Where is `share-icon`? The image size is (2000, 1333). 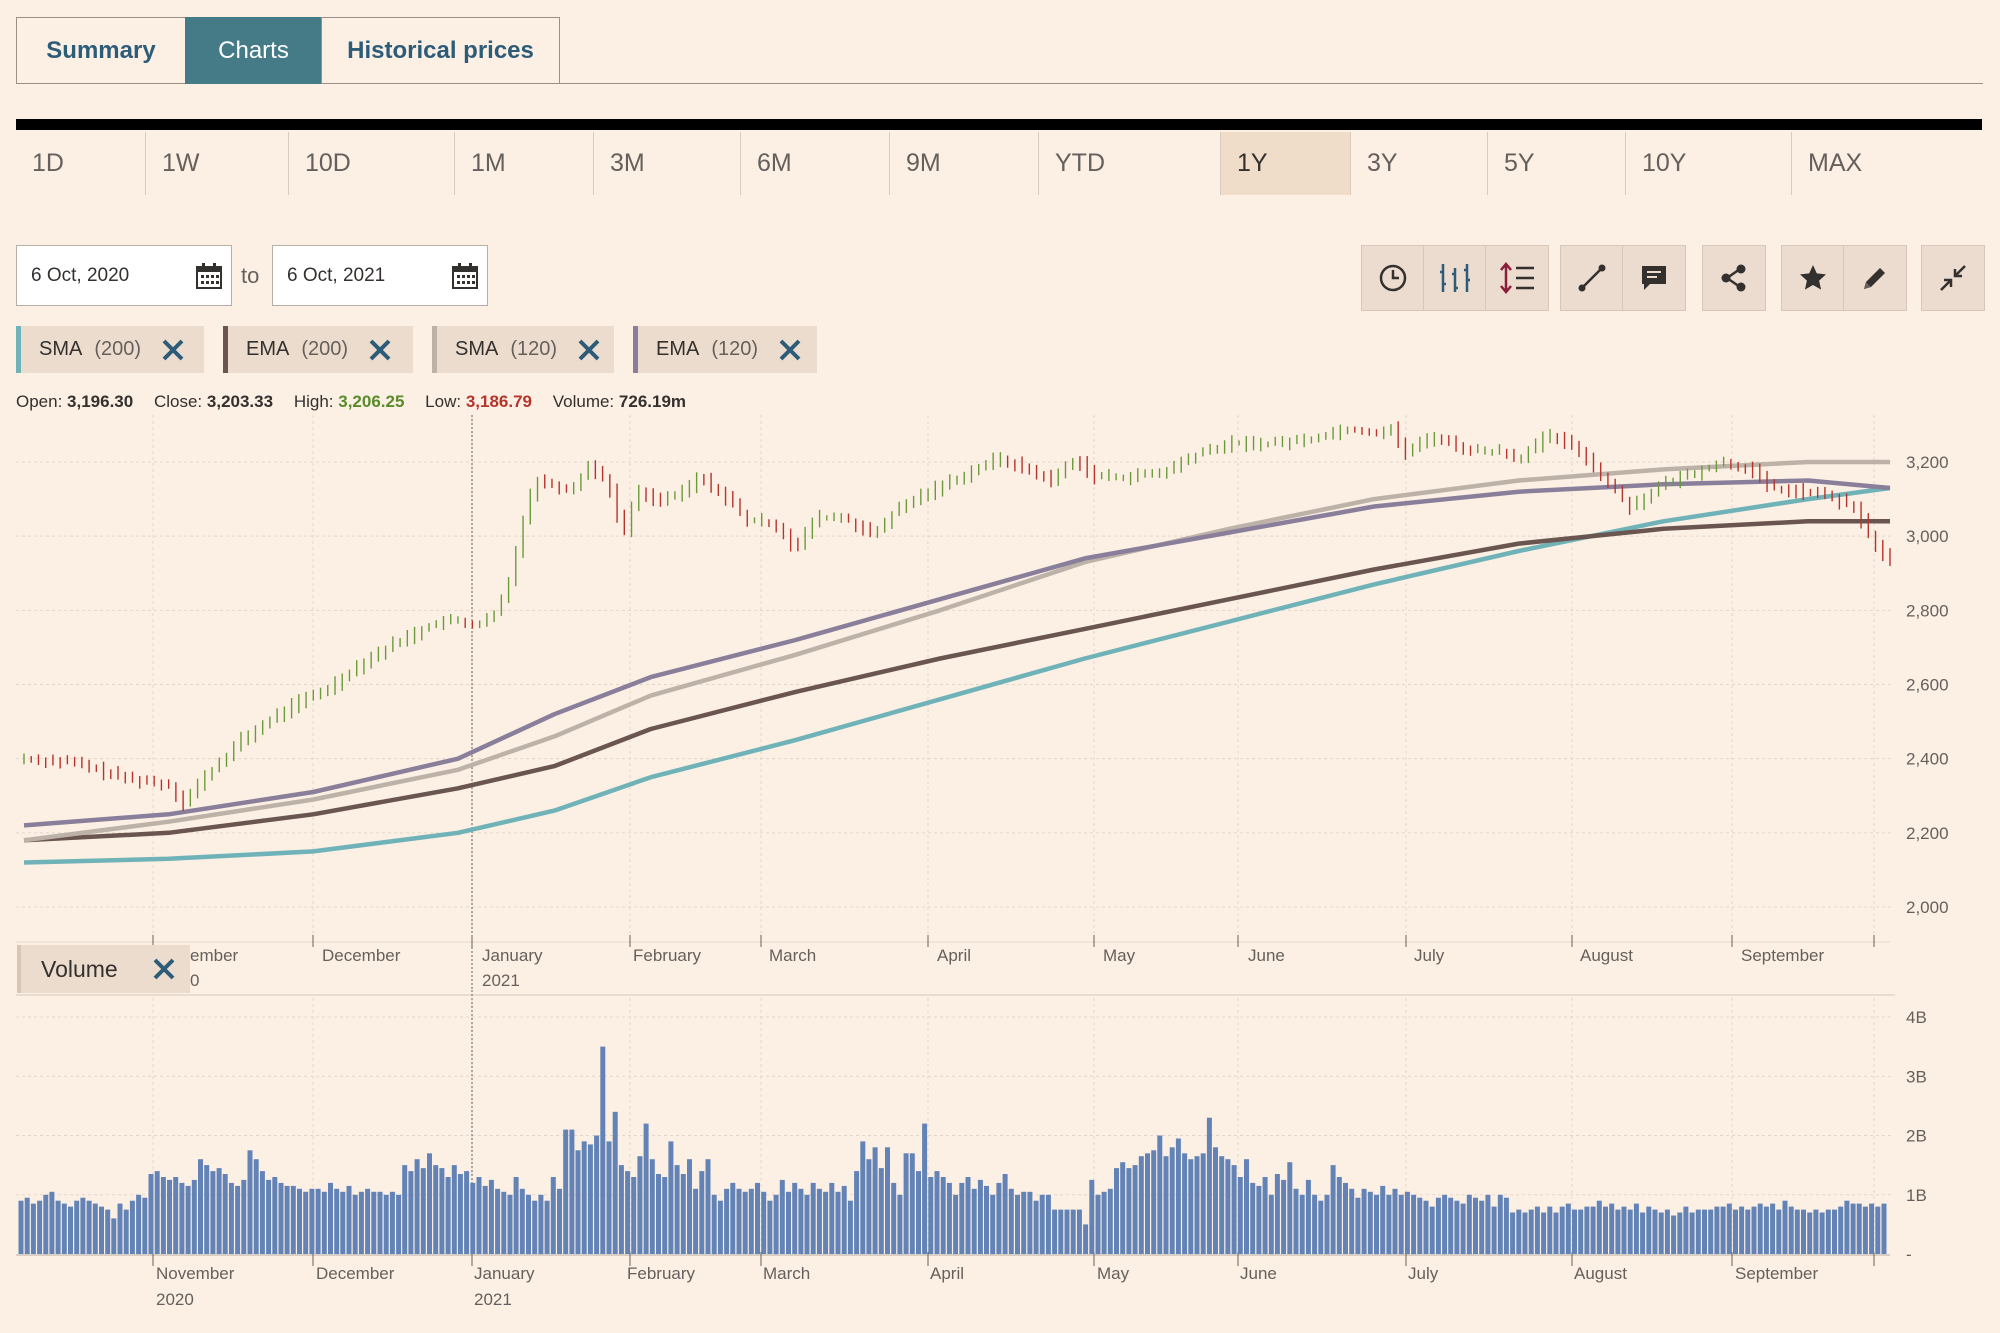
share-icon is located at coordinates (1733, 278).